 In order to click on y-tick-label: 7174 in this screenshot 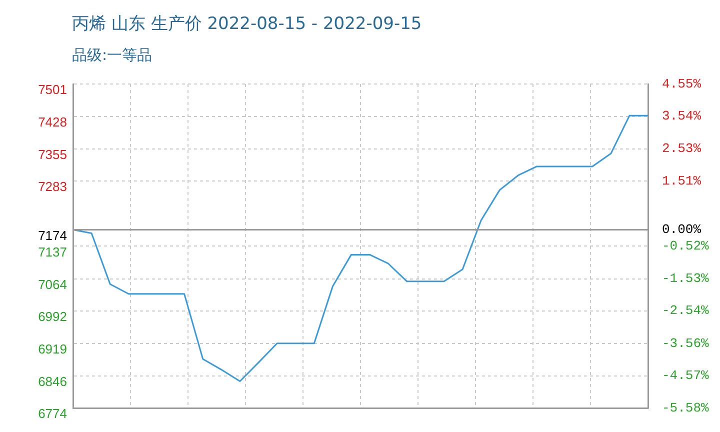, I will do `click(52, 235)`.